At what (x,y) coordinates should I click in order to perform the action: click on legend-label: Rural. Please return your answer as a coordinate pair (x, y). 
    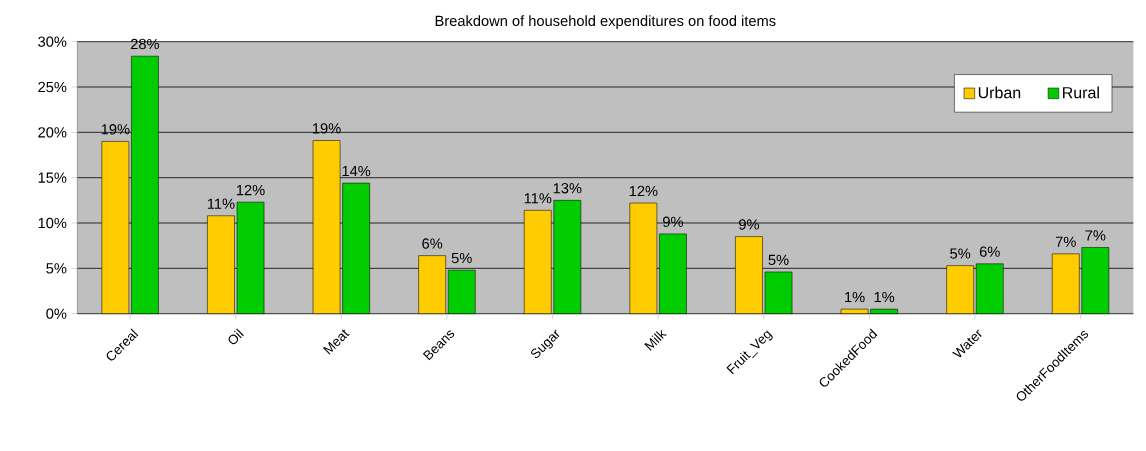
    Looking at the image, I should click on (1081, 92).